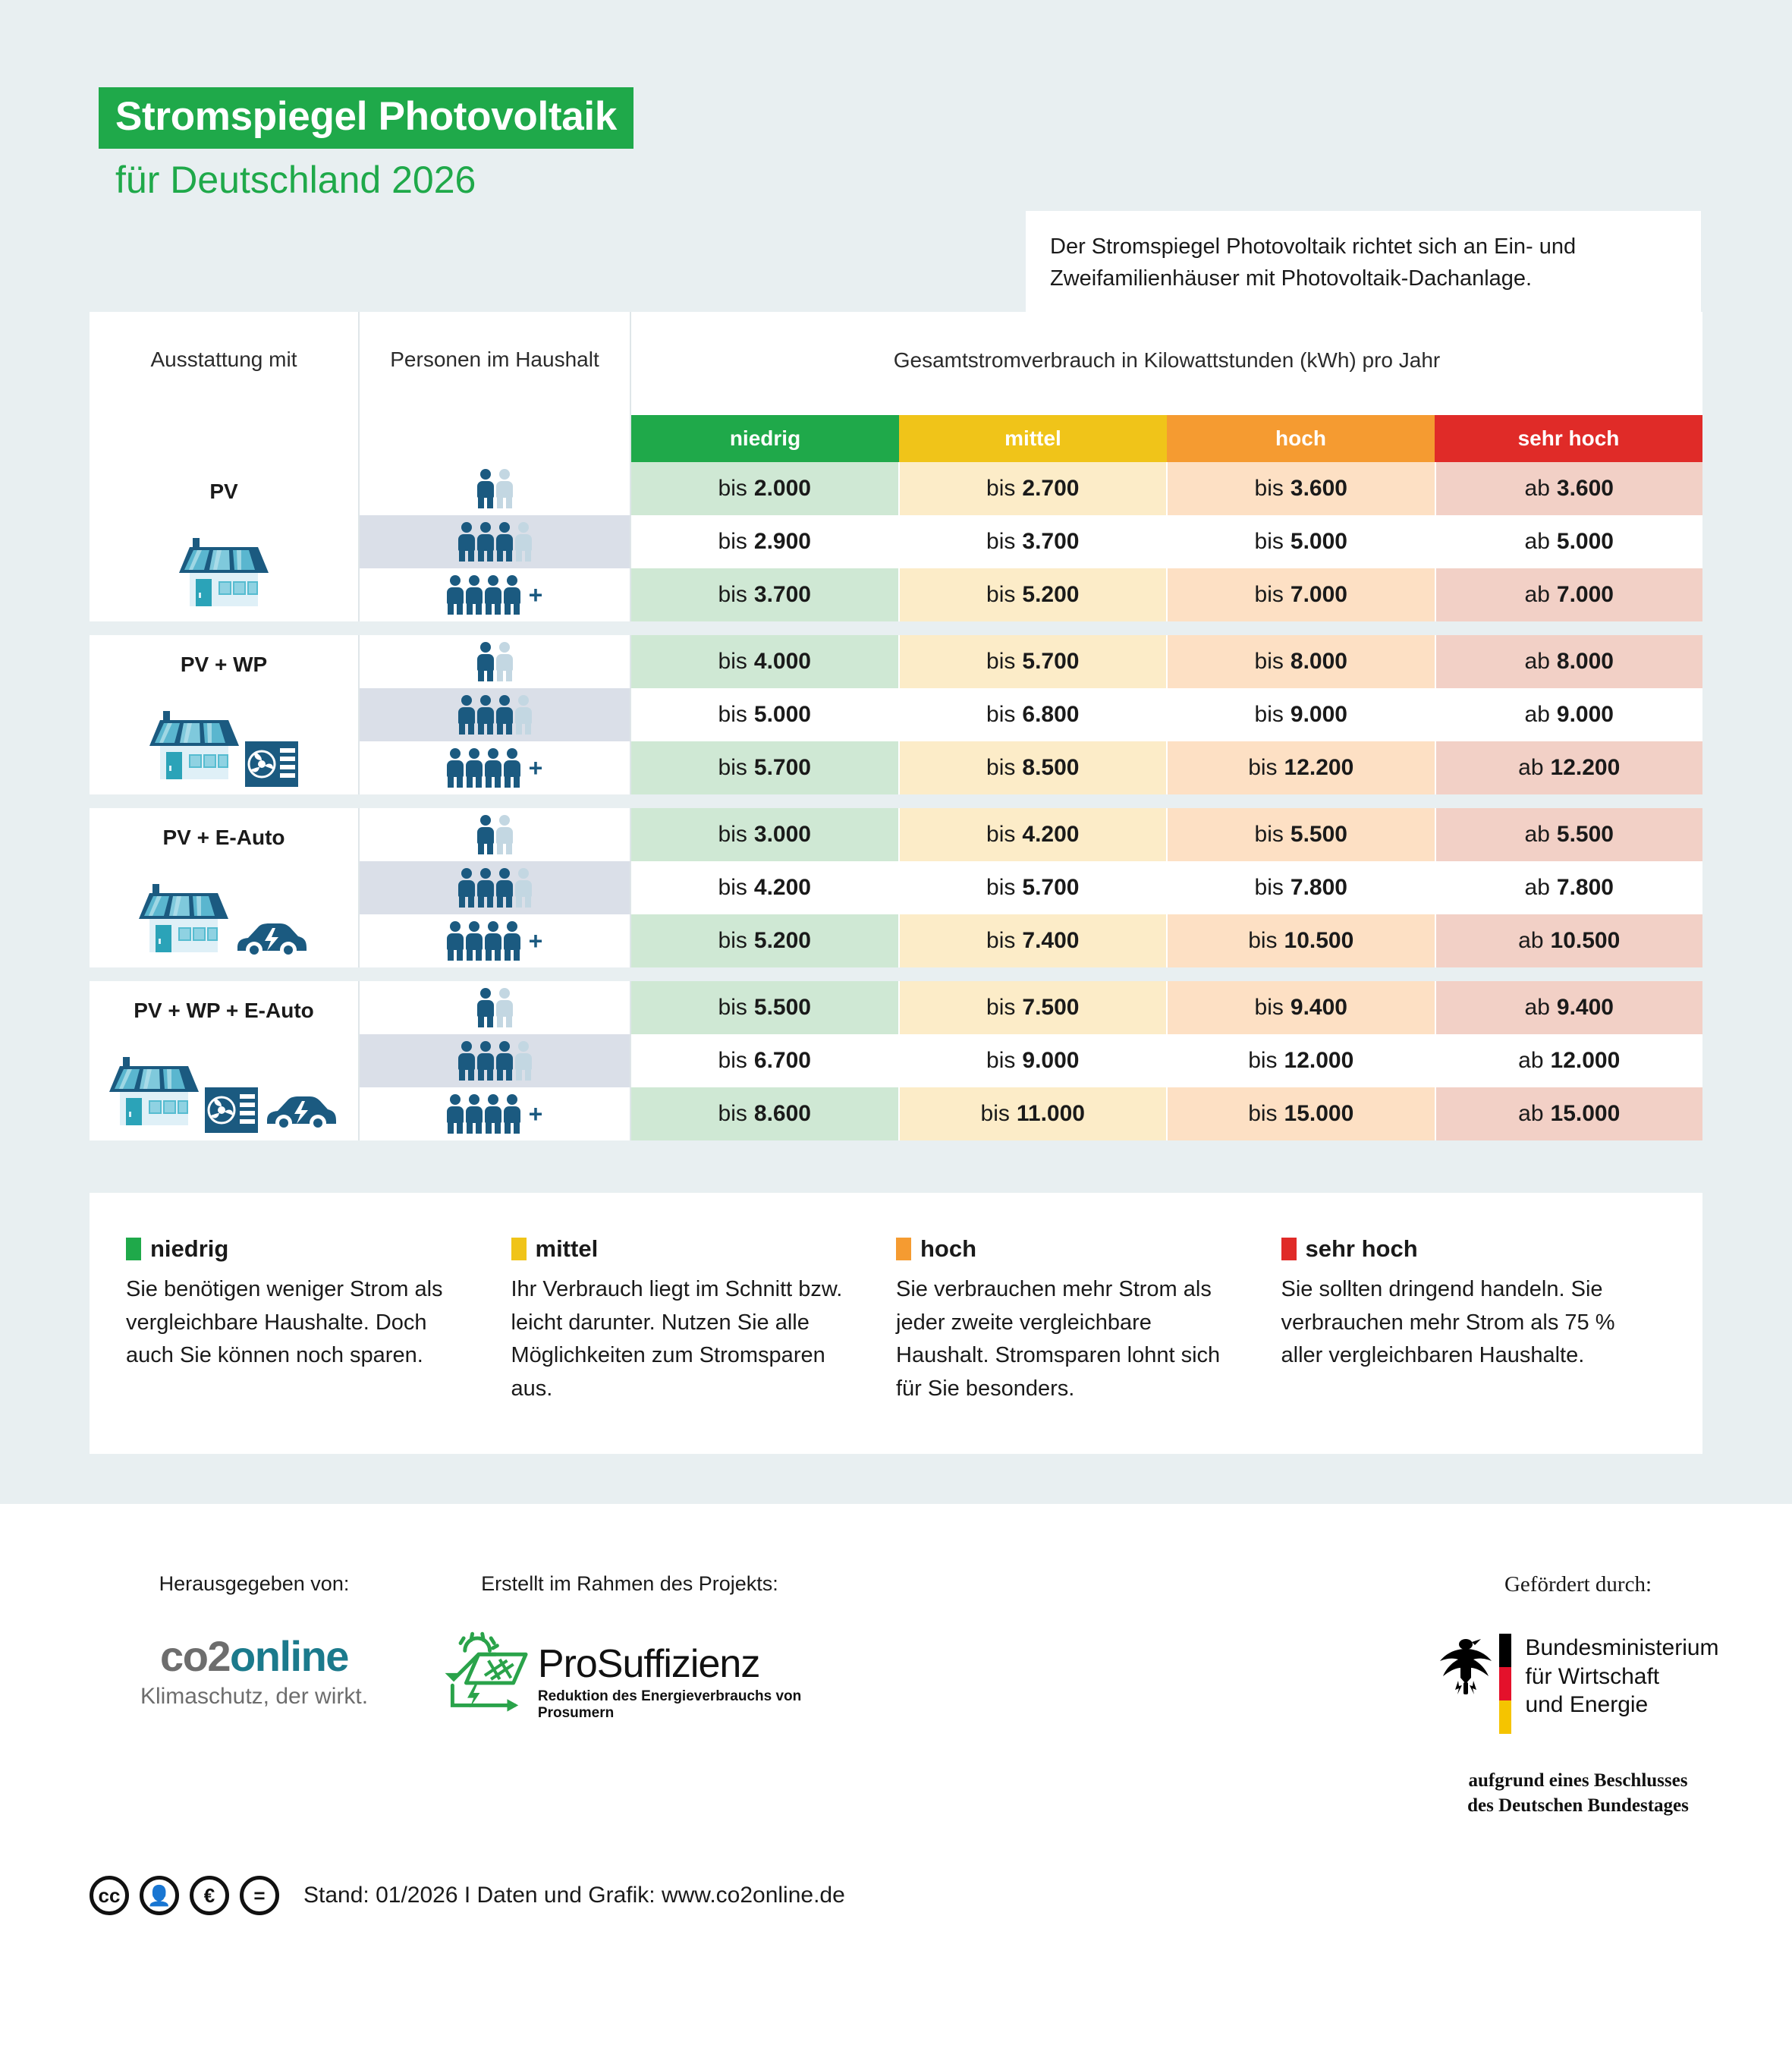 This screenshot has width=1792, height=2048. What do you see at coordinates (1051, 1113) in the screenshot?
I see `consumption-value: 11.000` at bounding box center [1051, 1113].